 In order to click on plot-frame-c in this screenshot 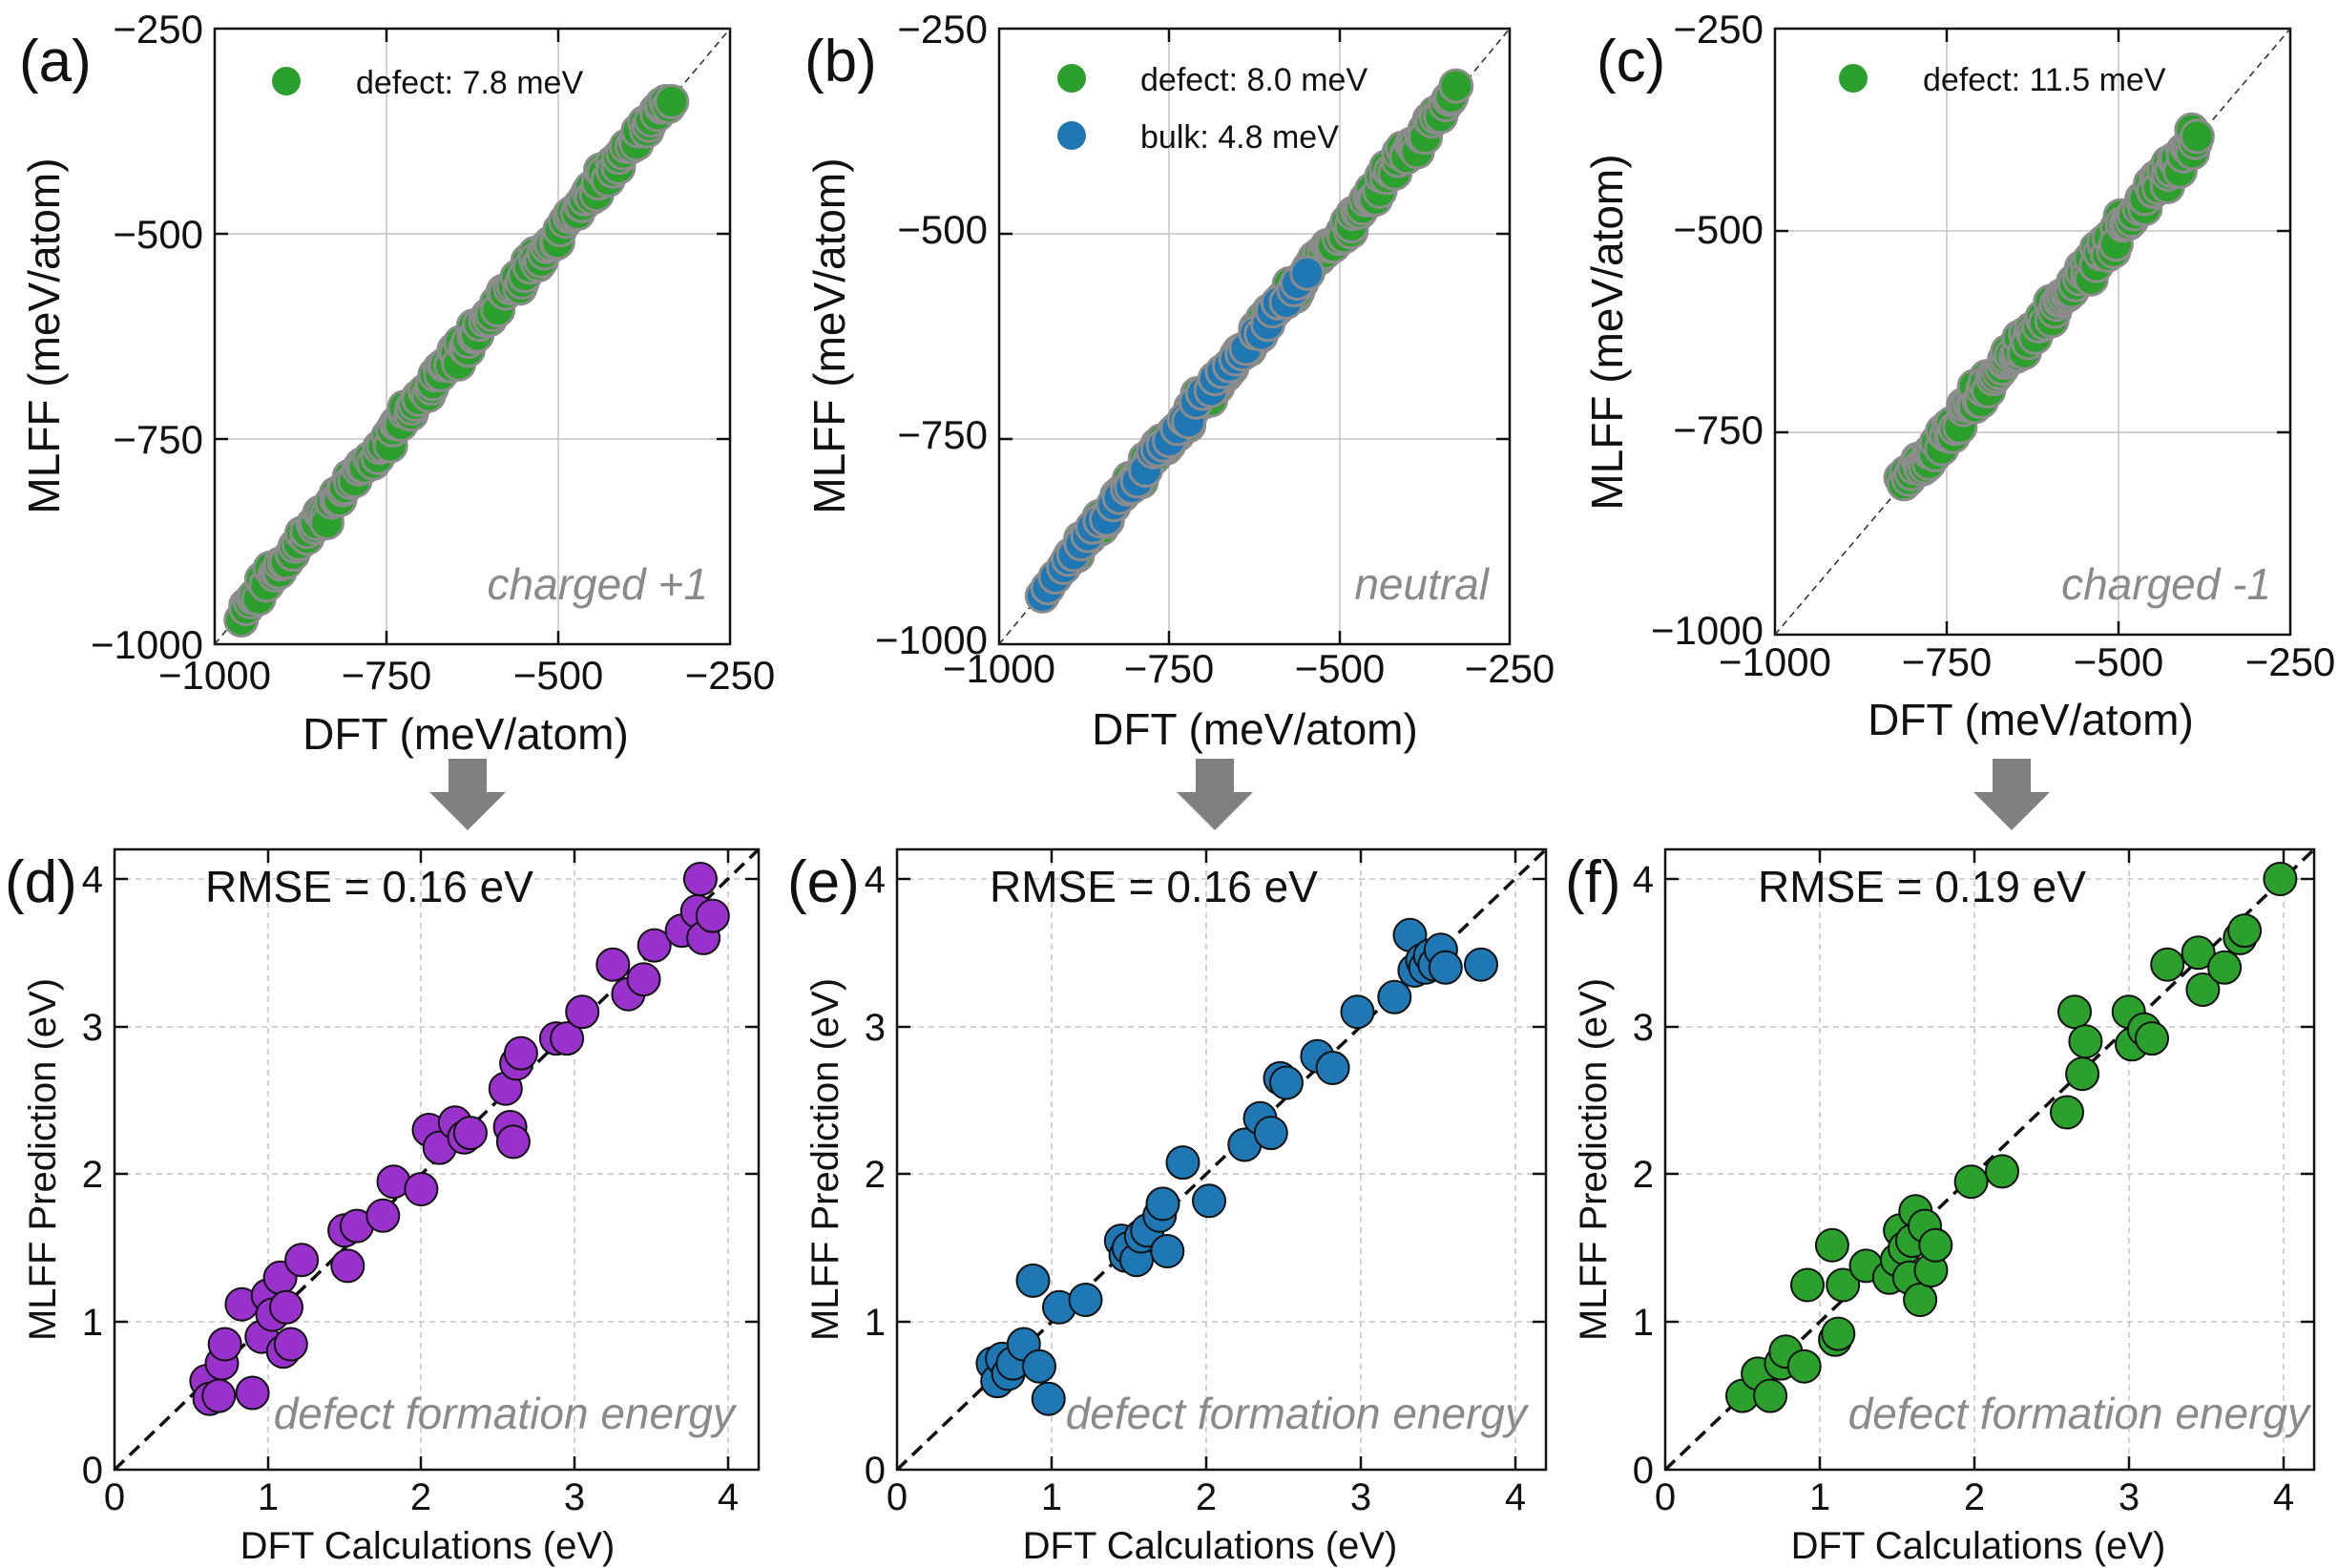, I will do `click(2032, 332)`.